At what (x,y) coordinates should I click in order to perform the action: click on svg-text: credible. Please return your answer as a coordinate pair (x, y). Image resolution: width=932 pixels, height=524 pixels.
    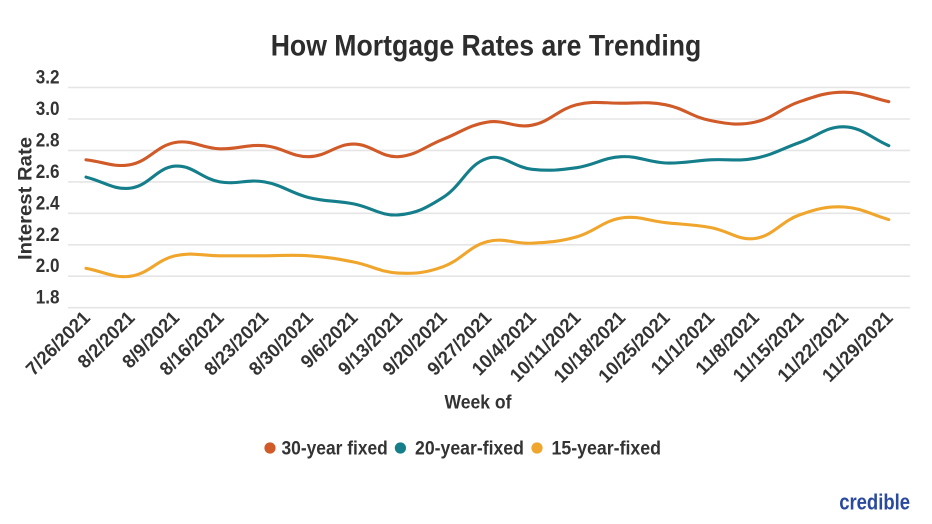
    Looking at the image, I should click on (874, 503).